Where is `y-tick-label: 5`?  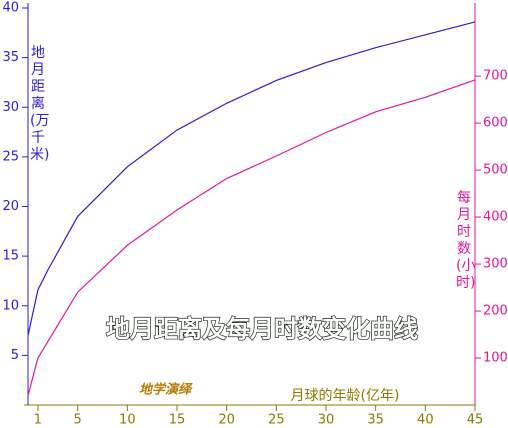 y-tick-label: 5 is located at coordinates (15, 355).